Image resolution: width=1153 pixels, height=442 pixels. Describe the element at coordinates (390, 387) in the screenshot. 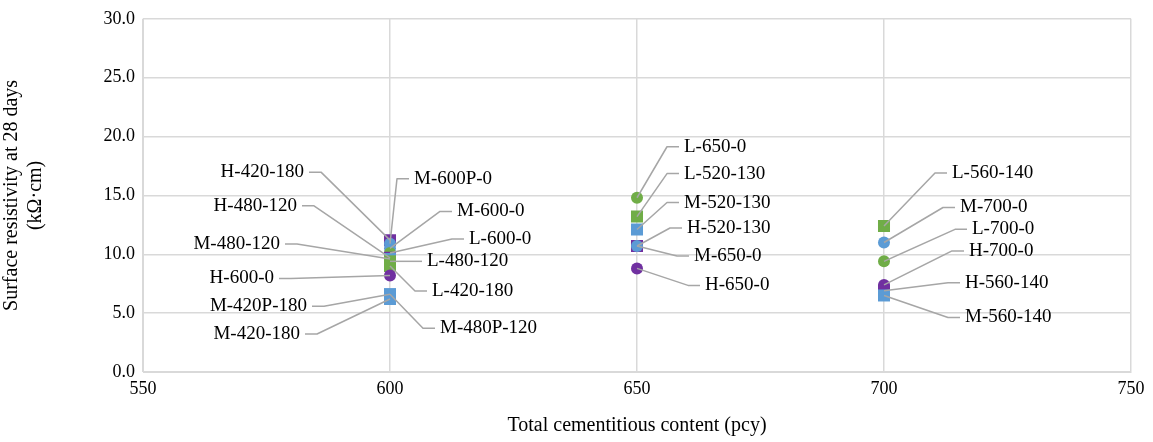

I see `x-tick-label: 600` at that location.